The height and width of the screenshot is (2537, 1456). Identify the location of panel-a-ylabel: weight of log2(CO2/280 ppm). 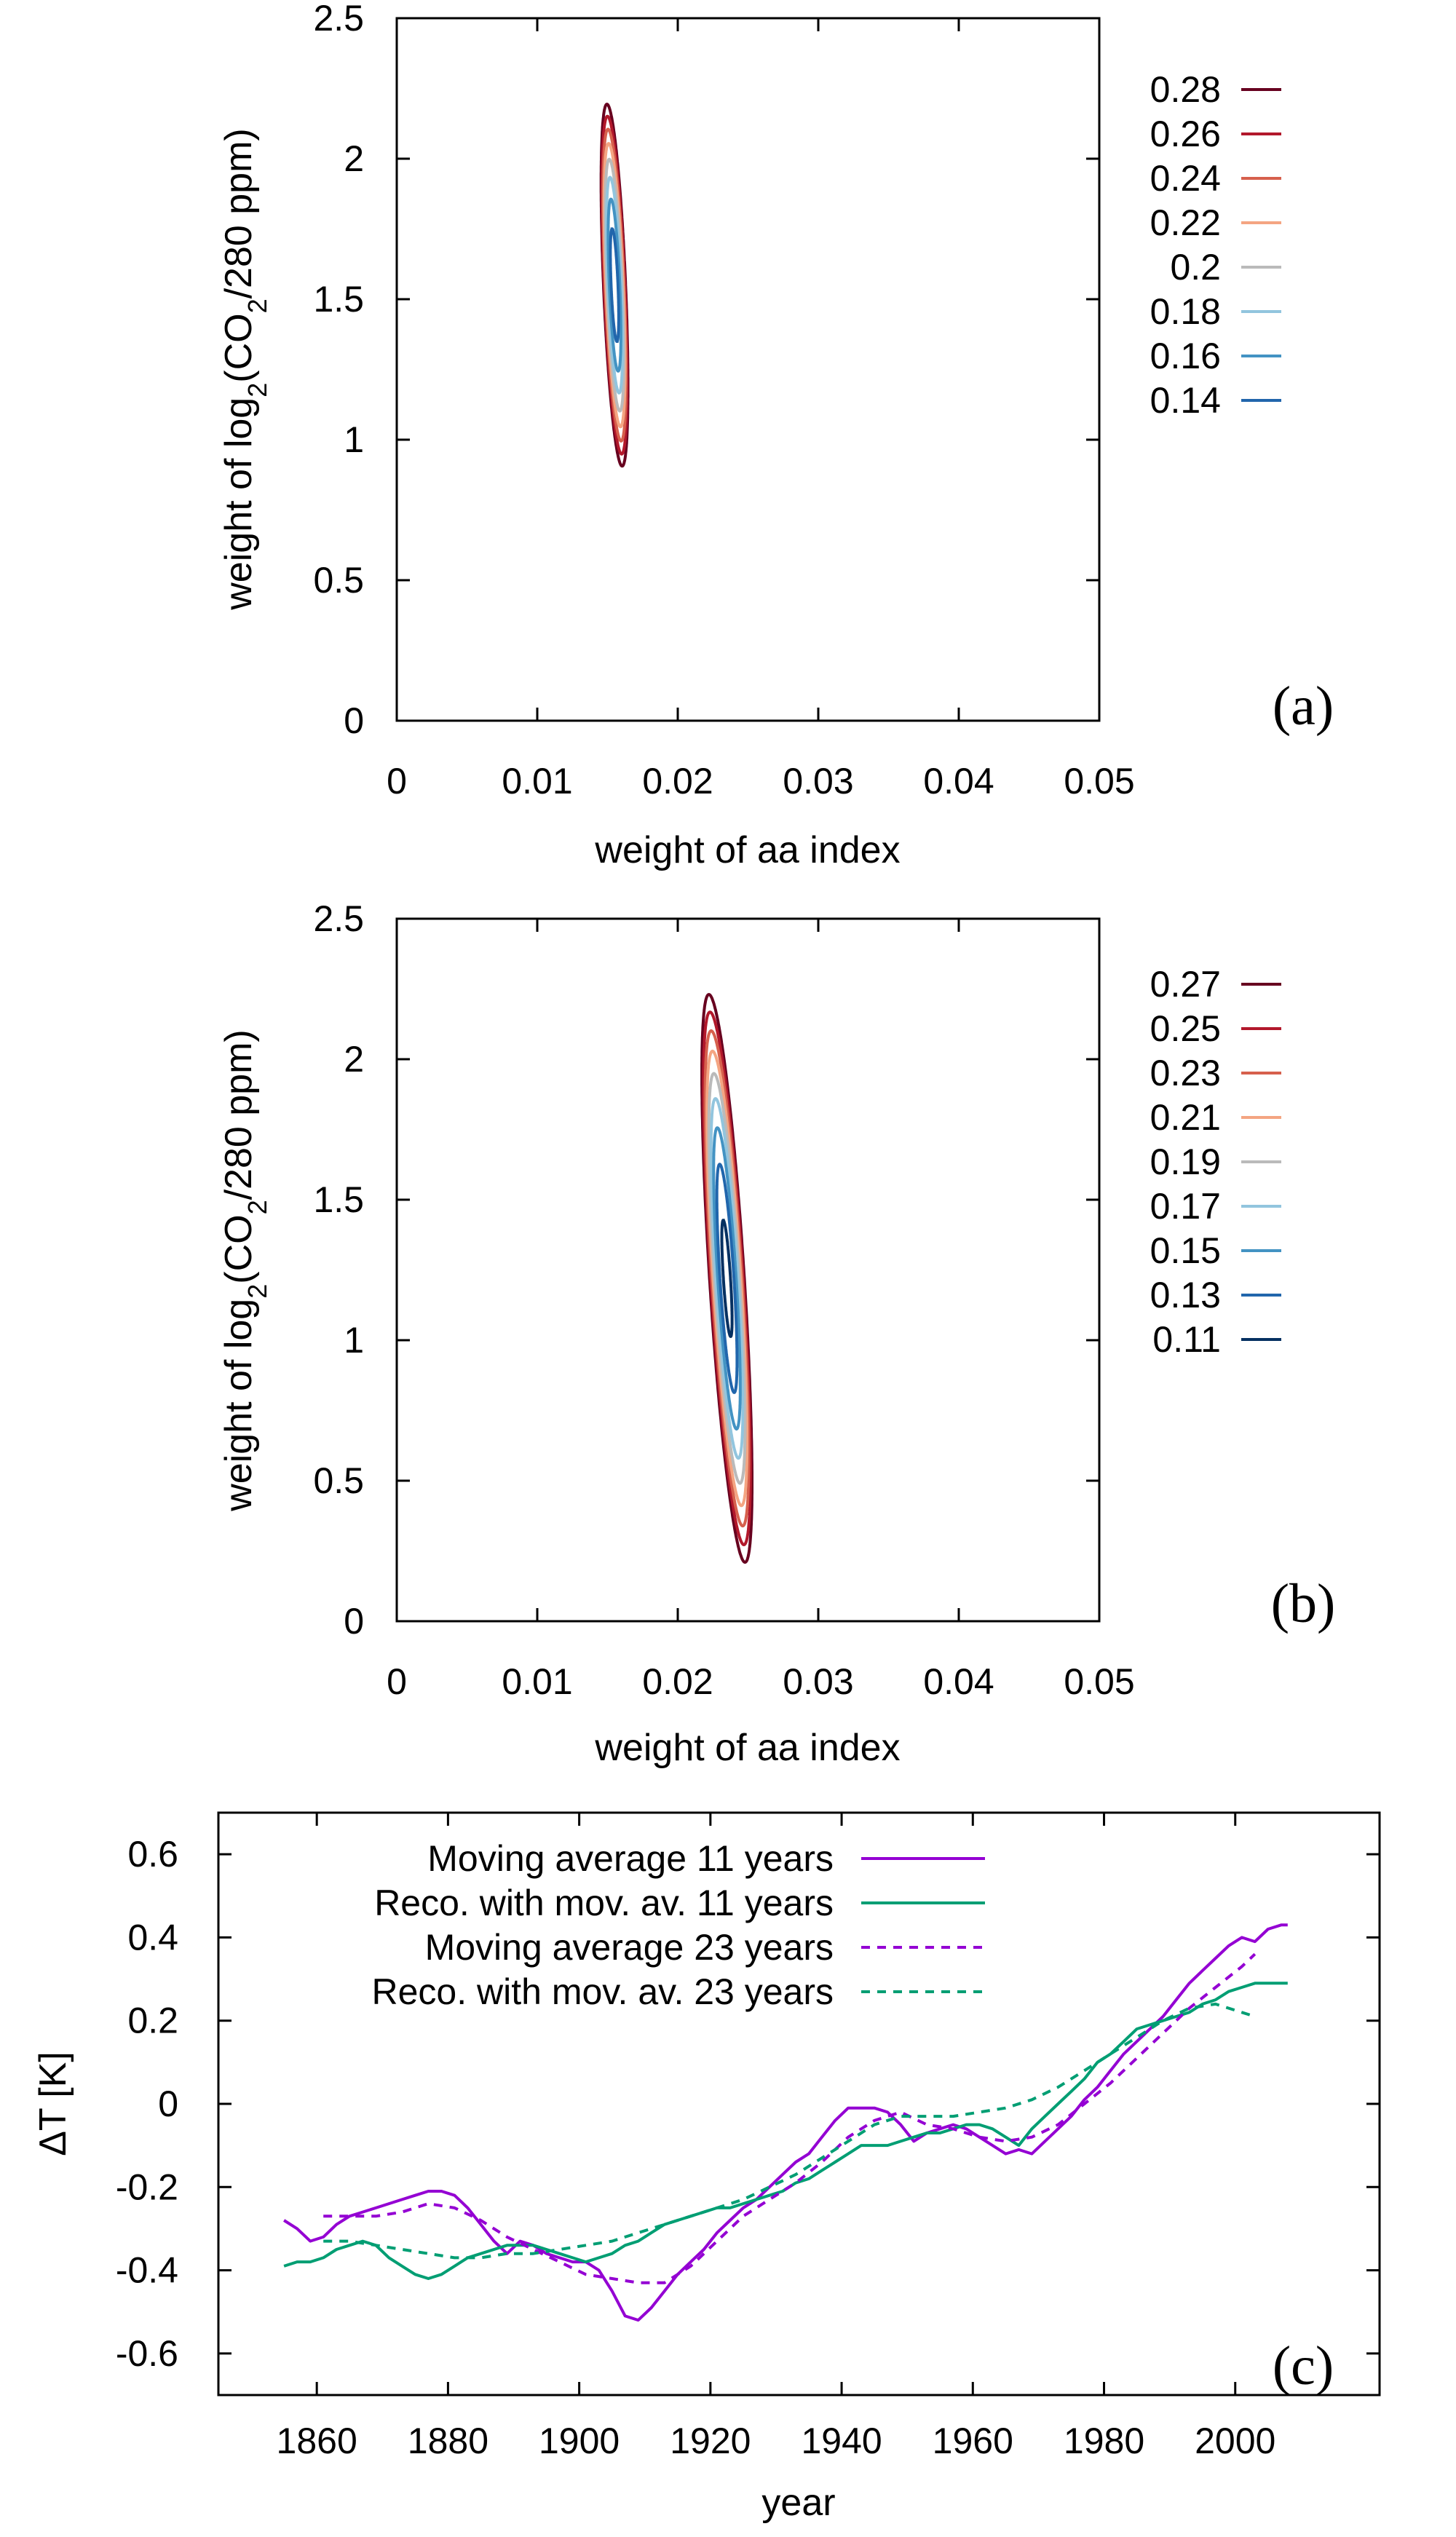
(245, 369).